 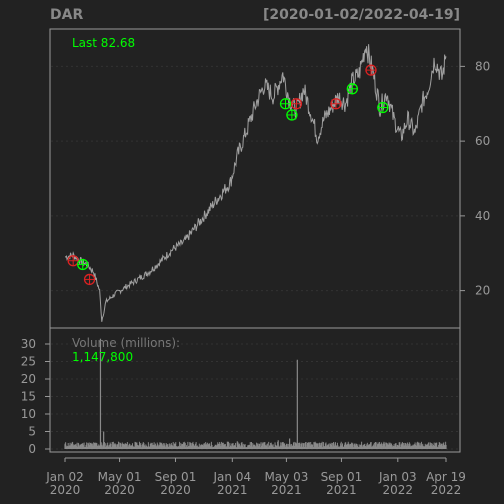 What do you see at coordinates (28, 379) in the screenshot?
I see `volume-tick-label: 20` at bounding box center [28, 379].